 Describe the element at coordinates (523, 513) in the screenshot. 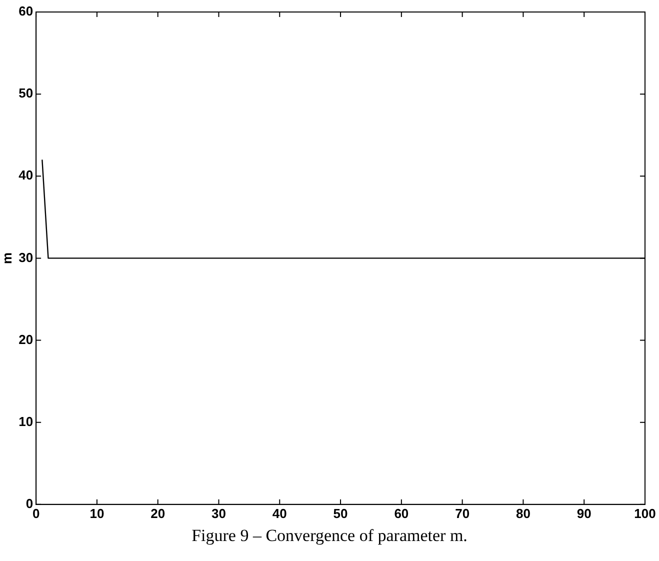

I see `x-tick-label: 80` at that location.